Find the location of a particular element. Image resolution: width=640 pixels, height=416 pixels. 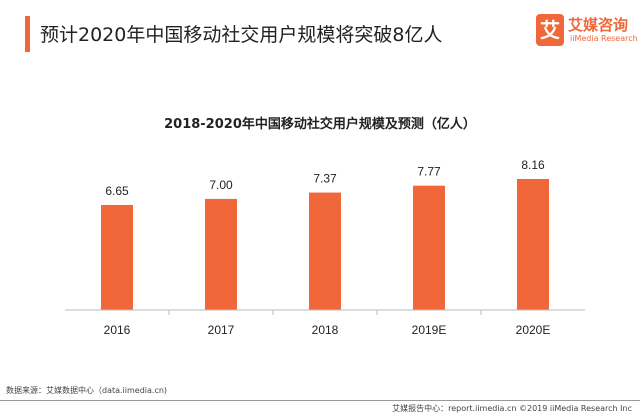

x-tick-label: 2019E is located at coordinates (429, 330).